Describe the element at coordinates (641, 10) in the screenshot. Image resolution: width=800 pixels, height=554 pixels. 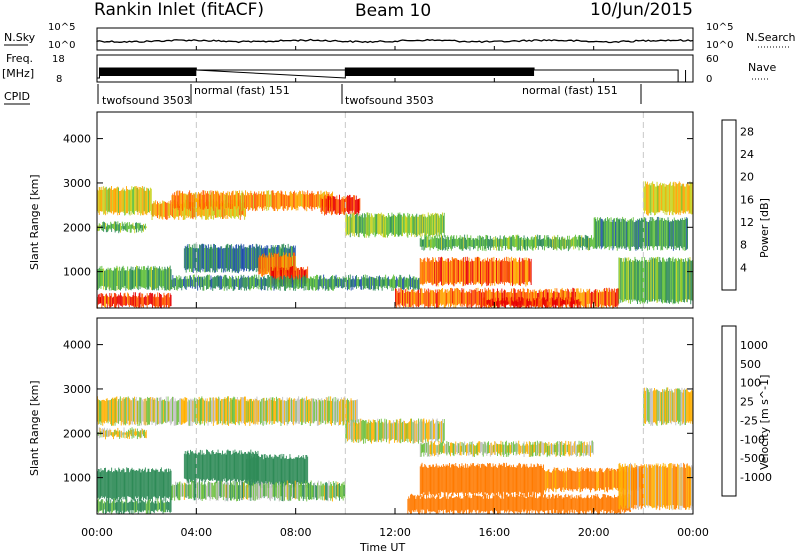
I see `date-label: 10/Jun/2015` at that location.